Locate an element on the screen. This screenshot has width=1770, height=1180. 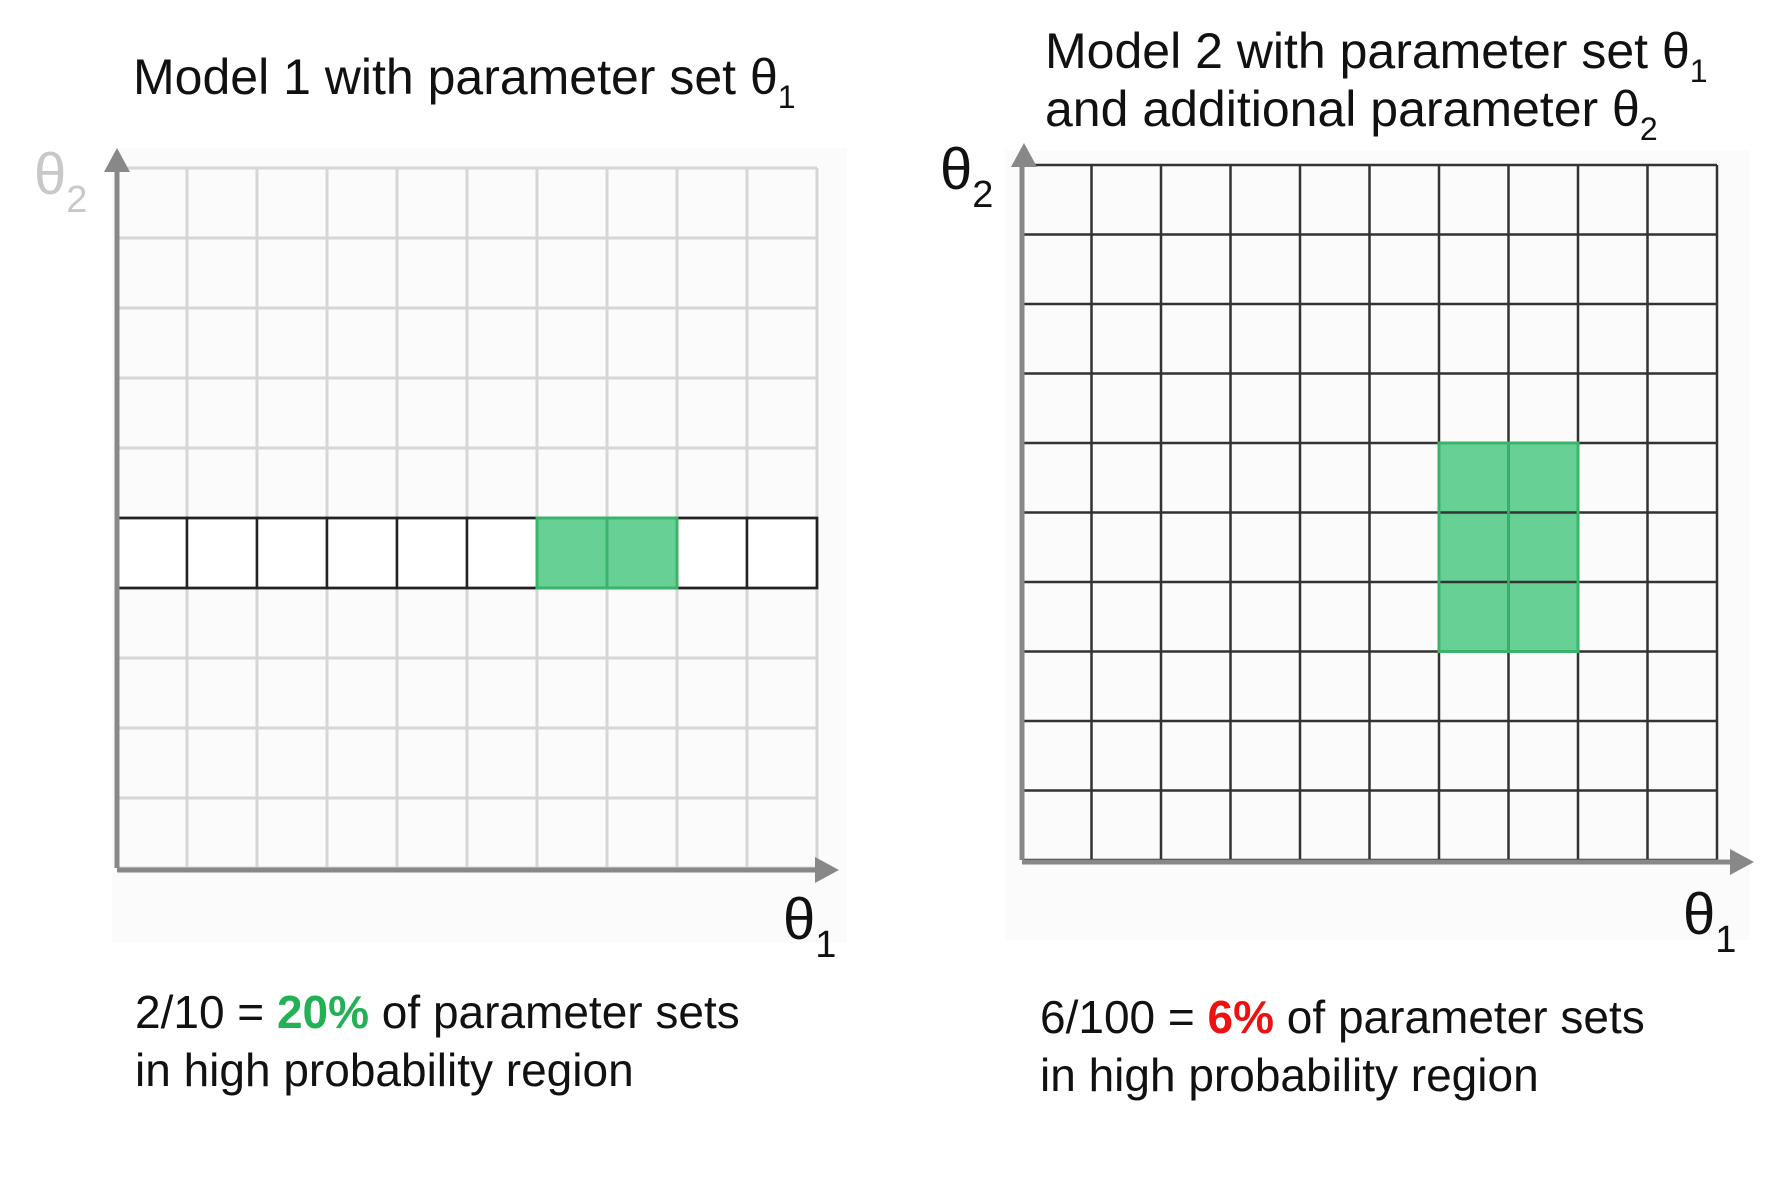
model-2-x-axis-label: θ1 is located at coordinates (1709, 921).